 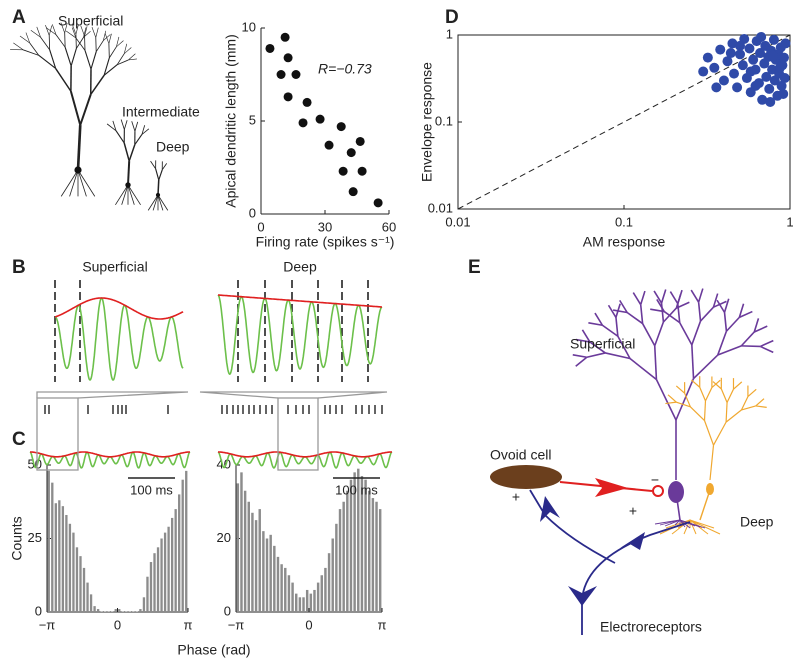 What do you see at coordinates (427, 122) in the screenshot?
I see `y-axis-label: Envelope response` at bounding box center [427, 122].